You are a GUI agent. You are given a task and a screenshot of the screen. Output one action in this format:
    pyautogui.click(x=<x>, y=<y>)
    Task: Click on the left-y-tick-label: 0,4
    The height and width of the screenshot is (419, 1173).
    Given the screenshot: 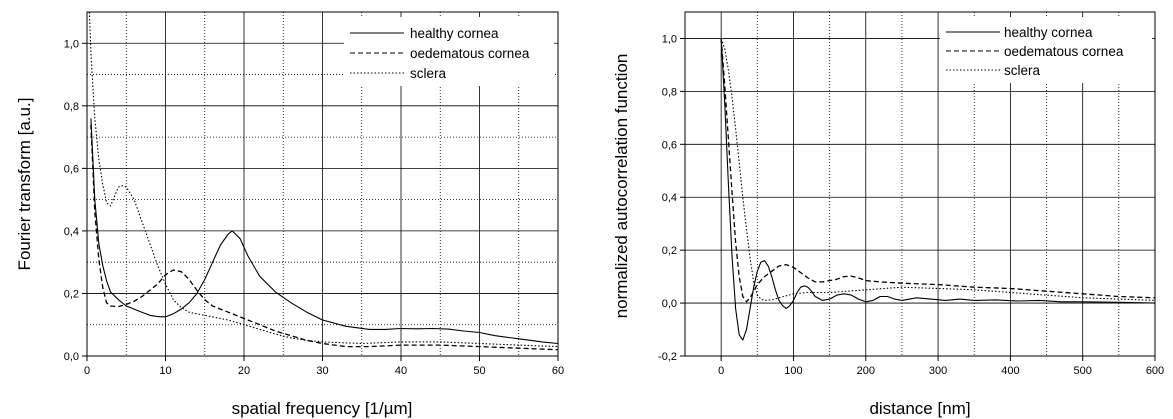 What is the action you would take?
    pyautogui.click(x=71, y=232)
    